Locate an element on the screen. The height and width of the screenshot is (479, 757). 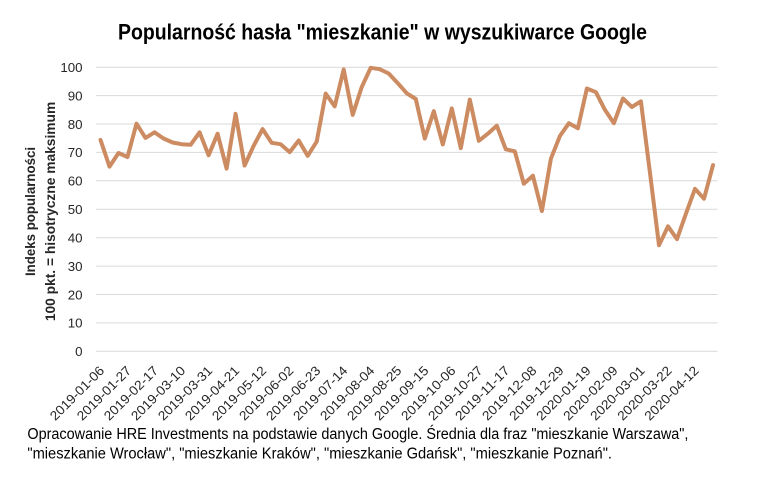
svg-text: 90 is located at coordinates (75, 95).